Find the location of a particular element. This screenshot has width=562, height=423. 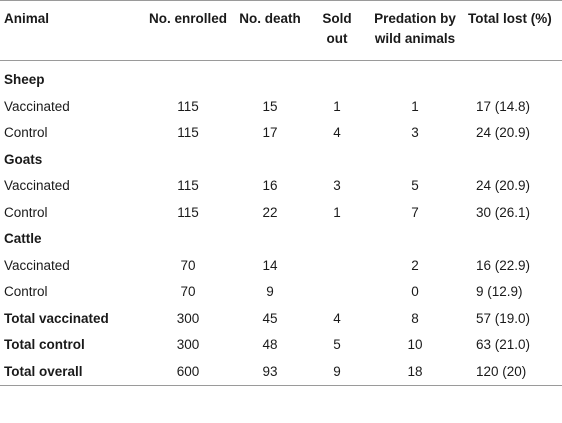

cell-death: 9 is located at coordinates (270, 292).